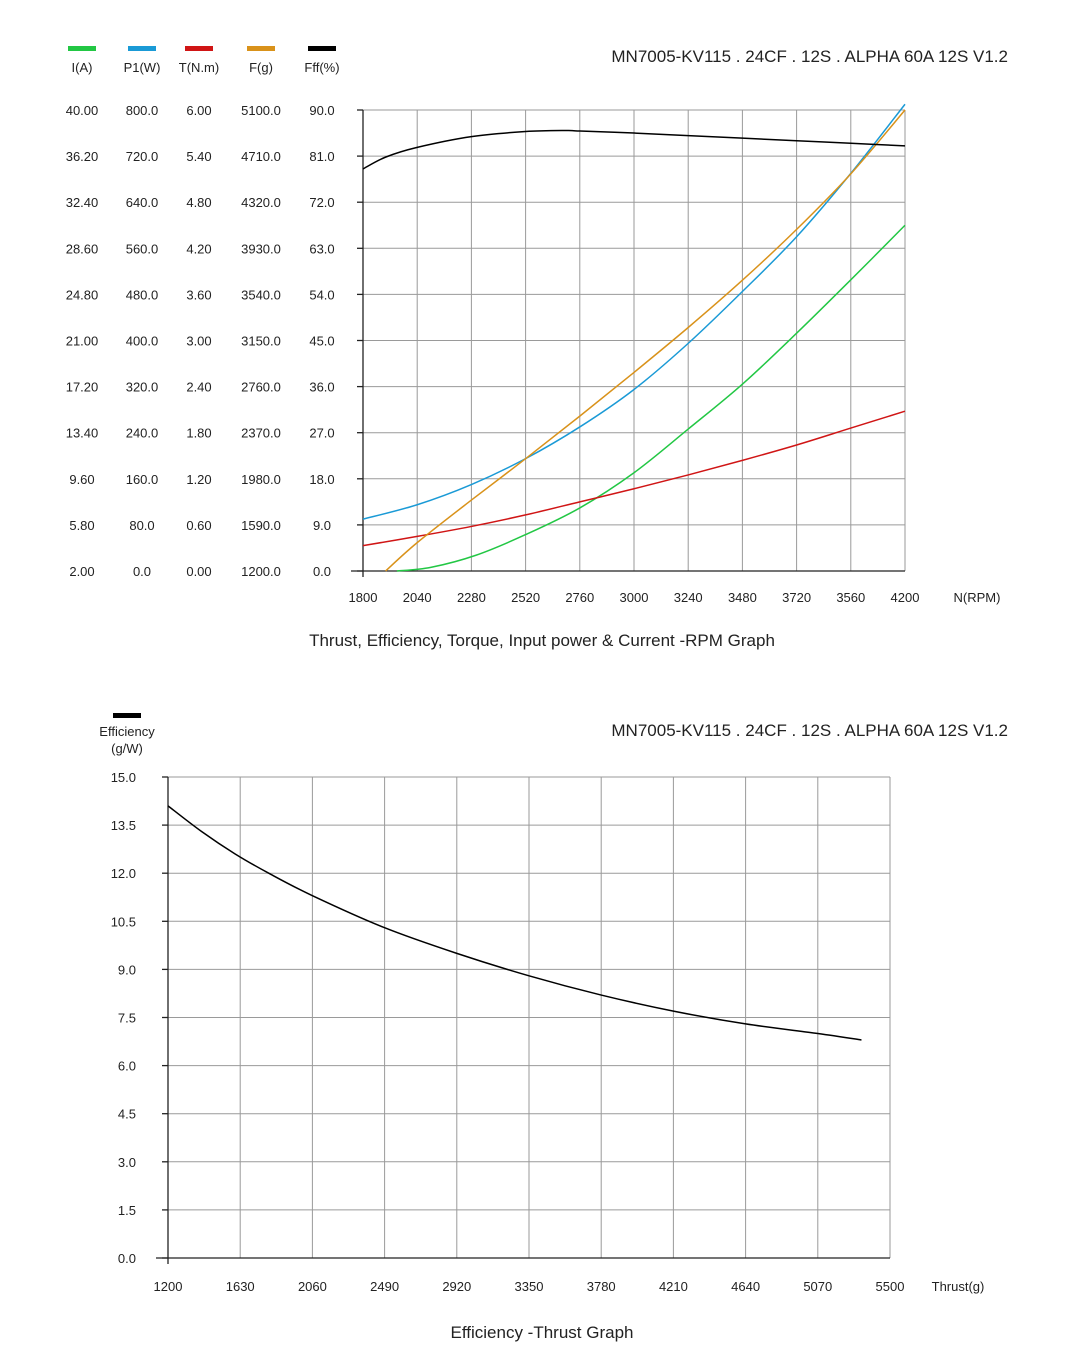 This screenshot has width=1076, height=1369. What do you see at coordinates (321, 110) in the screenshot?
I see `rpm-chart-y-tick-label: 90.0` at bounding box center [321, 110].